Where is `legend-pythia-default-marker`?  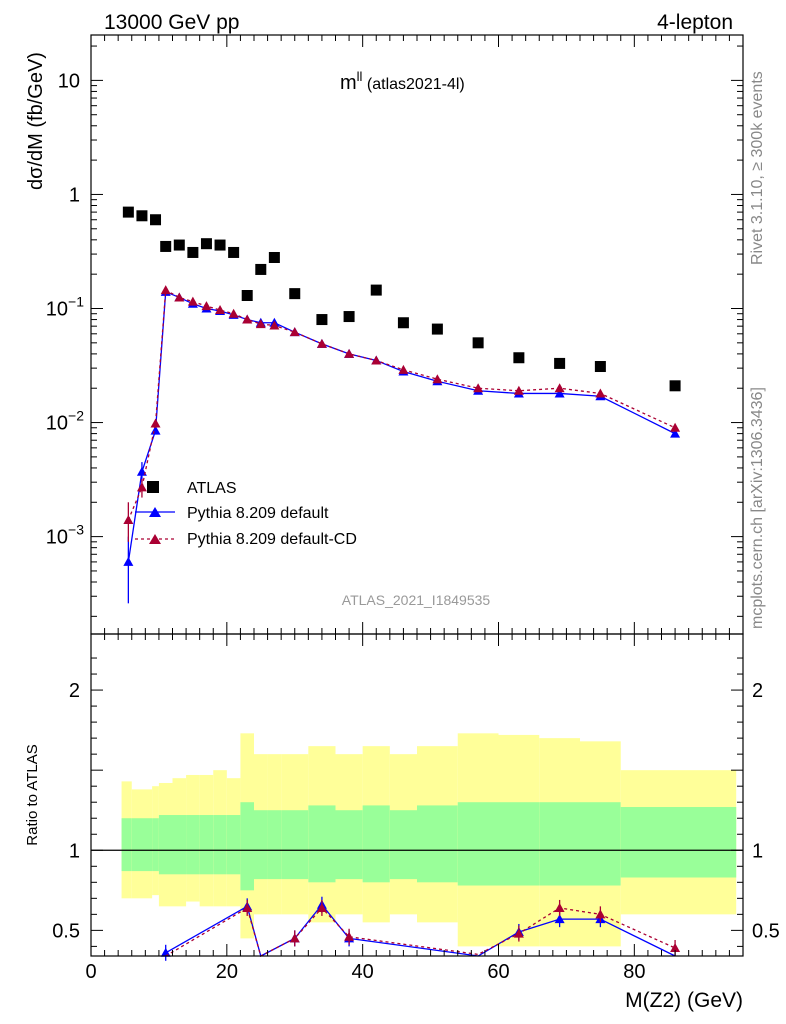
legend-pythia-default-marker is located at coordinates (155, 512).